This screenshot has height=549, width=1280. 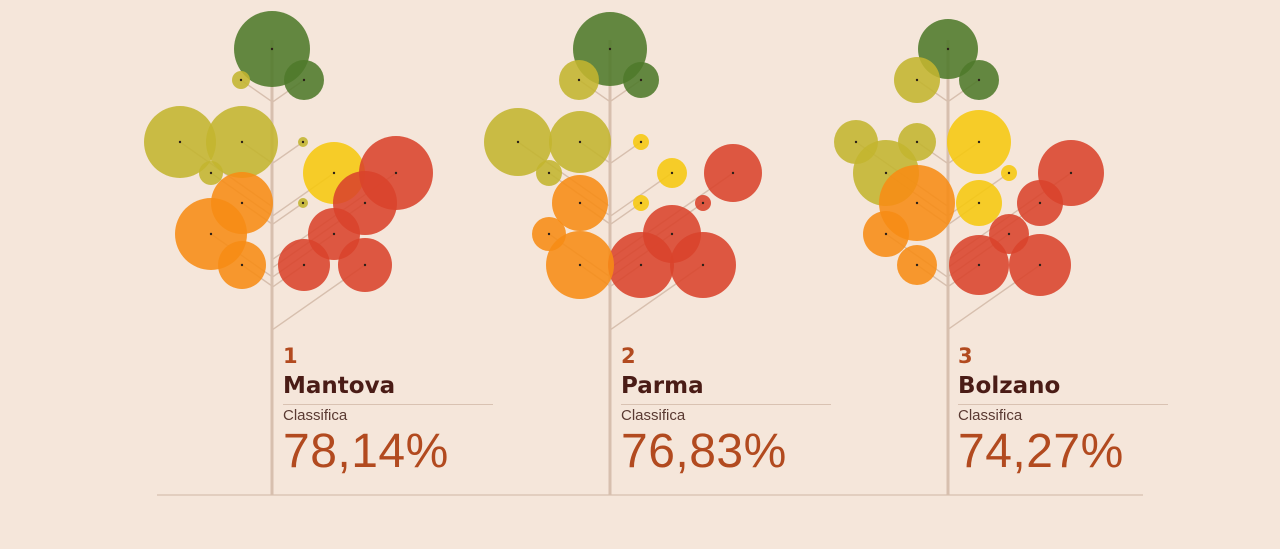 I want to click on rank-number: 1, so click(x=290, y=356).